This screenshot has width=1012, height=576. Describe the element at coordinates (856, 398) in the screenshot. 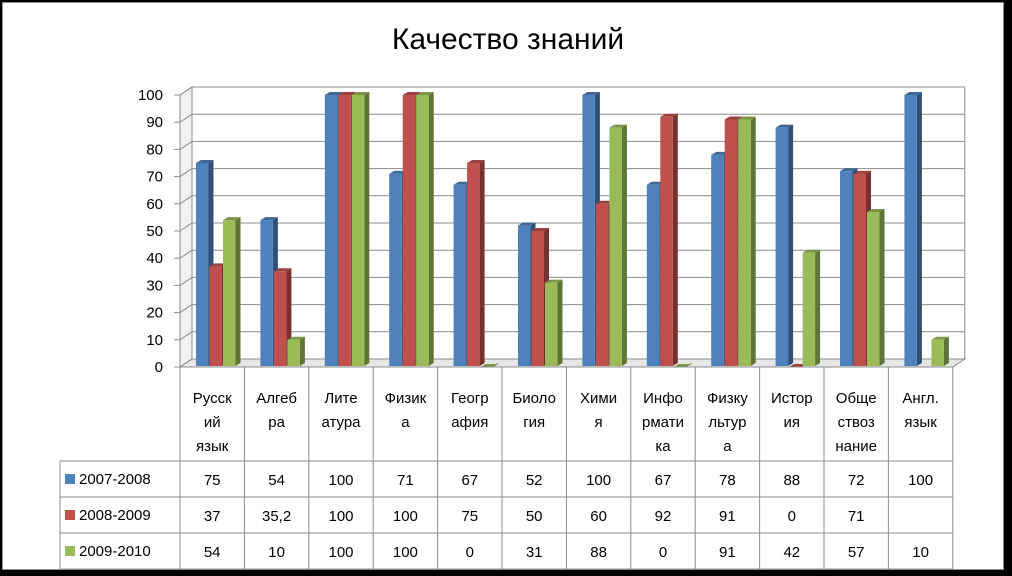

I see `category-label-line: Обще` at that location.